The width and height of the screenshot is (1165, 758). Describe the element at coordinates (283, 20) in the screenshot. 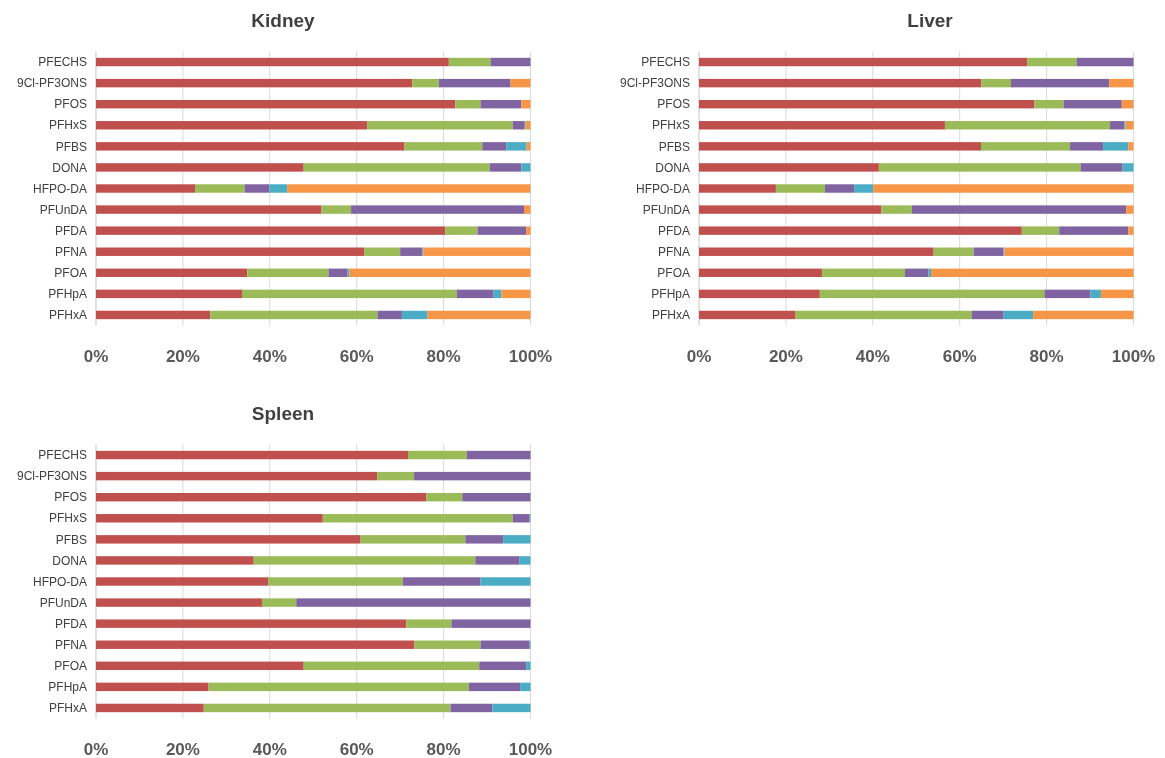

I see `chart-title: Kidney` at that location.